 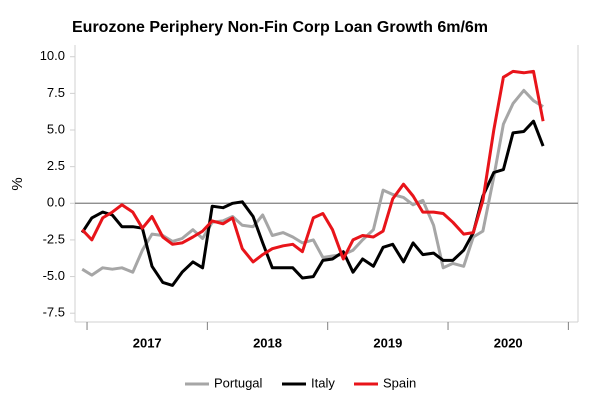 What do you see at coordinates (238, 382) in the screenshot?
I see `legend-label: Portugal` at bounding box center [238, 382].